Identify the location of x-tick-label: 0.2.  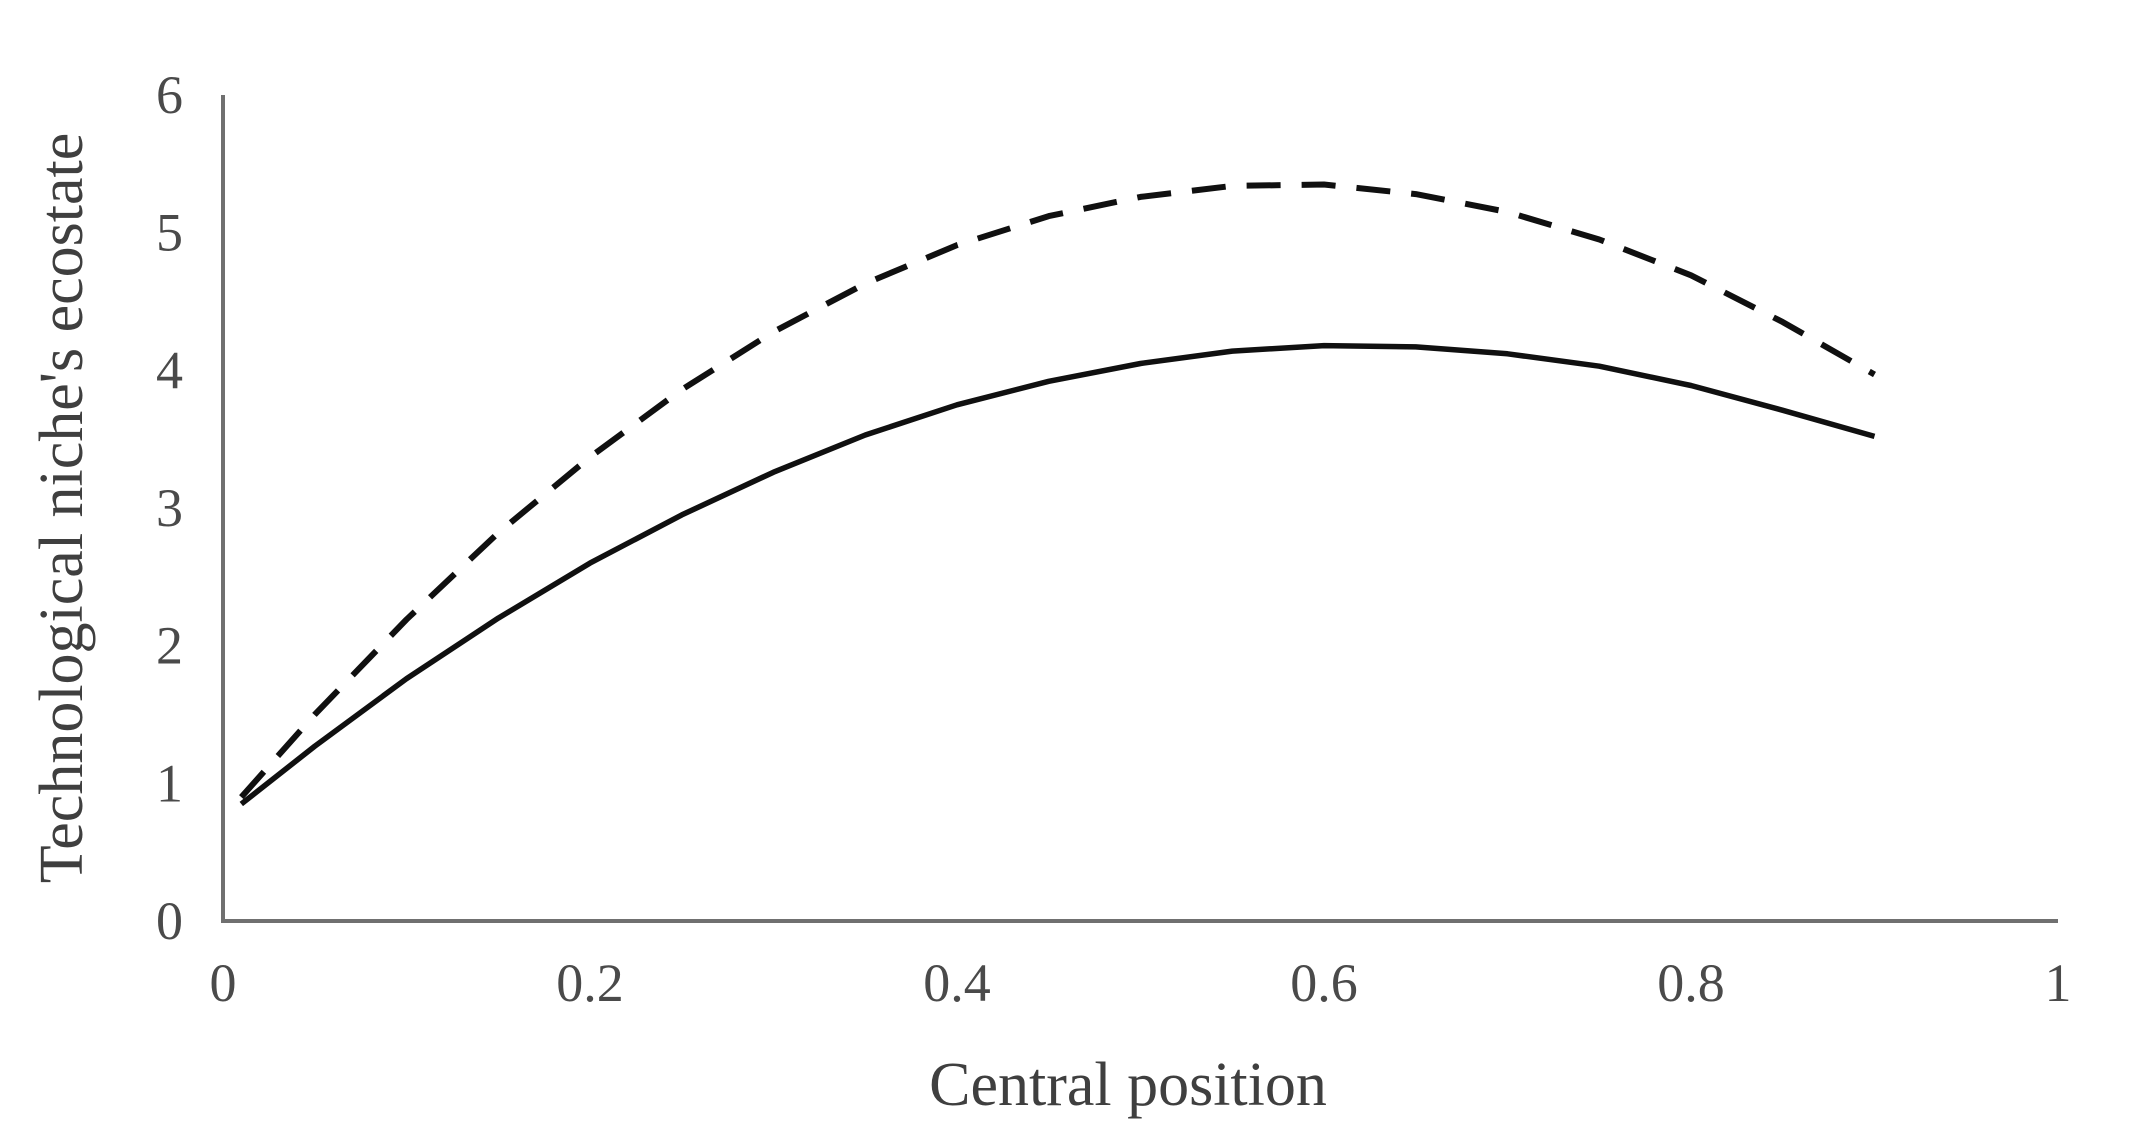
(590, 983).